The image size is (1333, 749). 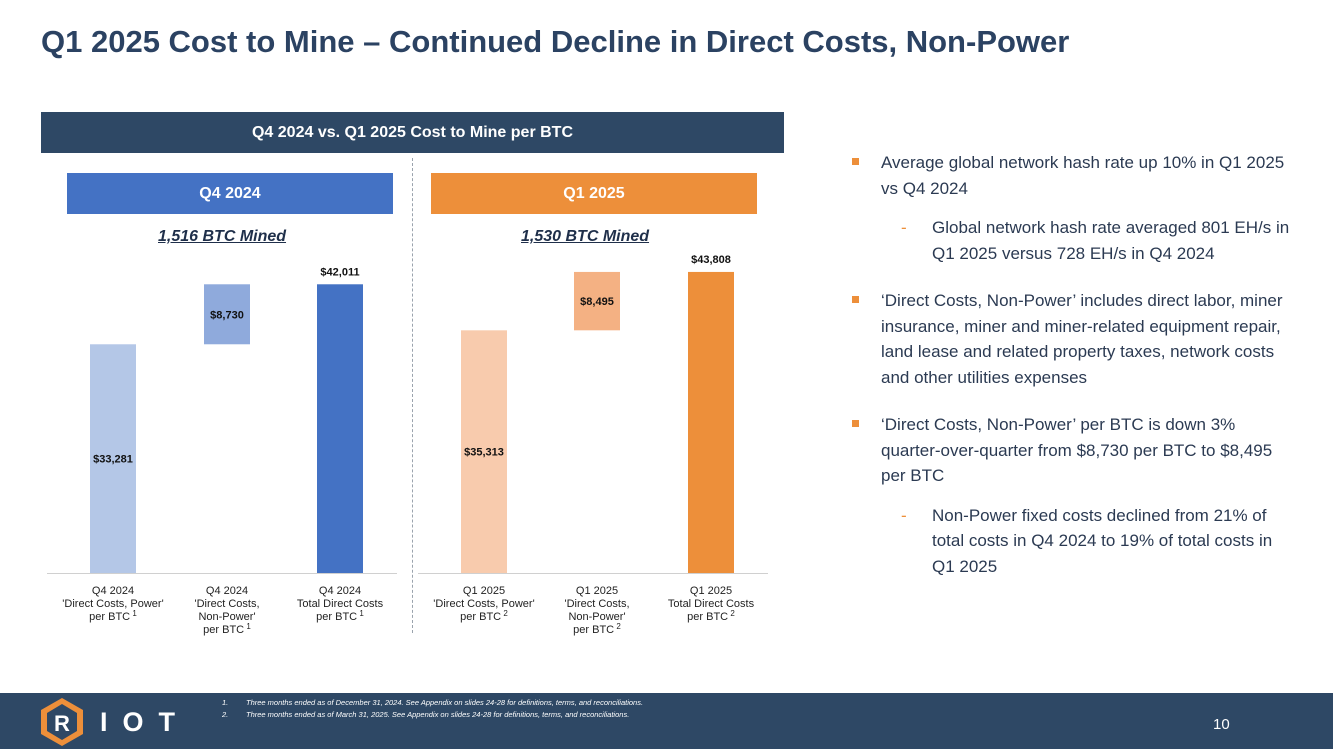 What do you see at coordinates (222, 236) in the screenshot?
I see `q4-btc-mined: 1,516 BTC Mined` at bounding box center [222, 236].